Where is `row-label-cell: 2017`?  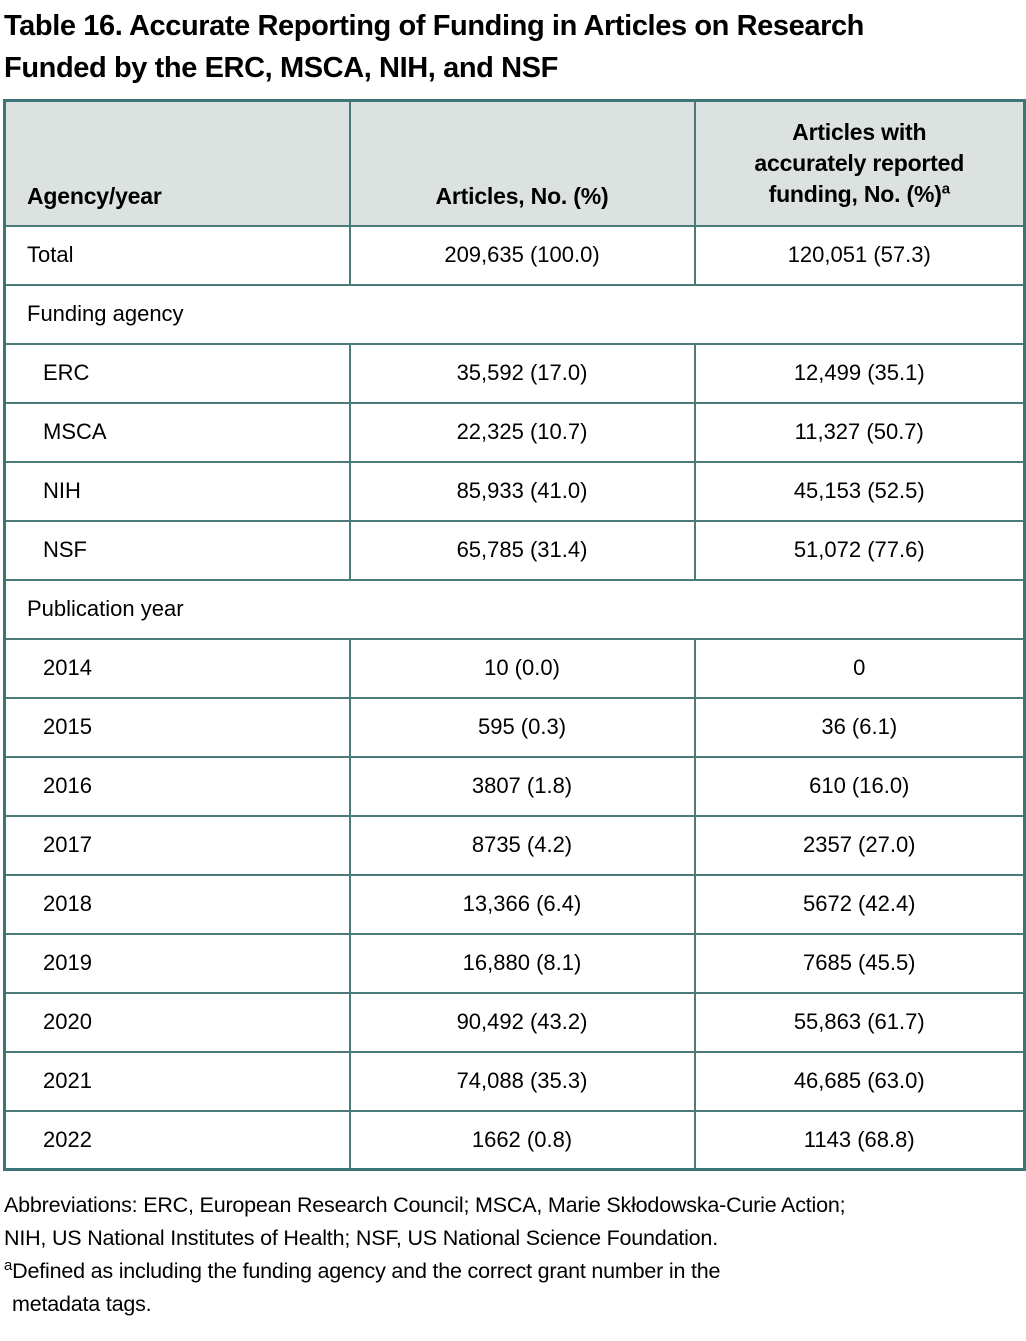 row-label-cell: 2017 is located at coordinates (177, 845).